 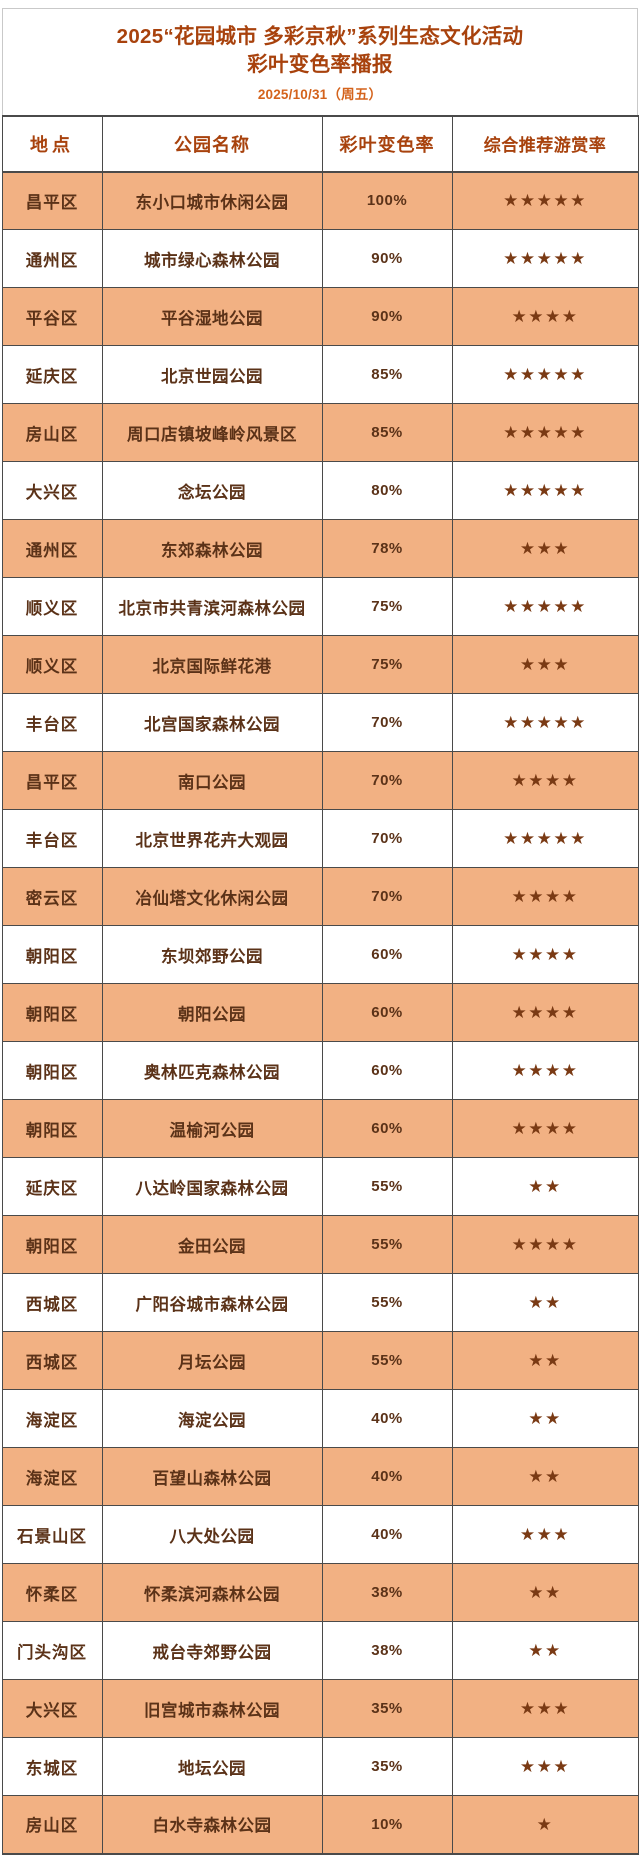 I want to click on cell-park-name: 戒台寺郊野公园, so click(x=212, y=1651).